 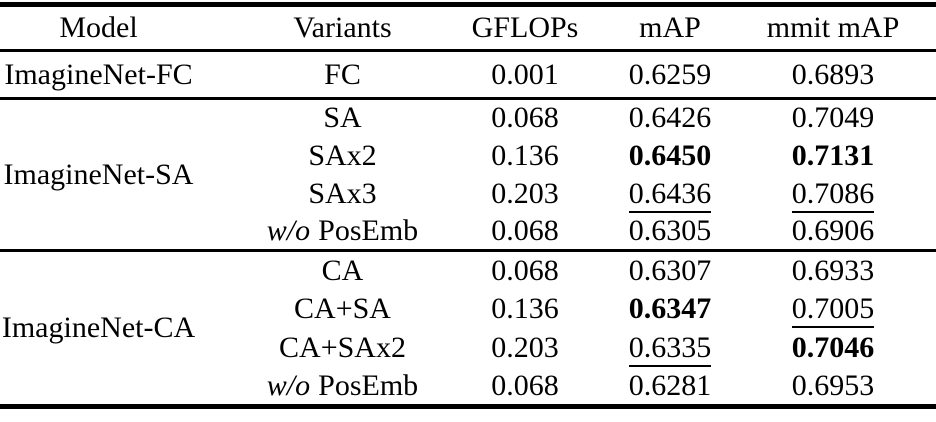 What do you see at coordinates (833, 347) in the screenshot?
I see `mmit-map-value-best: 0.7046` at bounding box center [833, 347].